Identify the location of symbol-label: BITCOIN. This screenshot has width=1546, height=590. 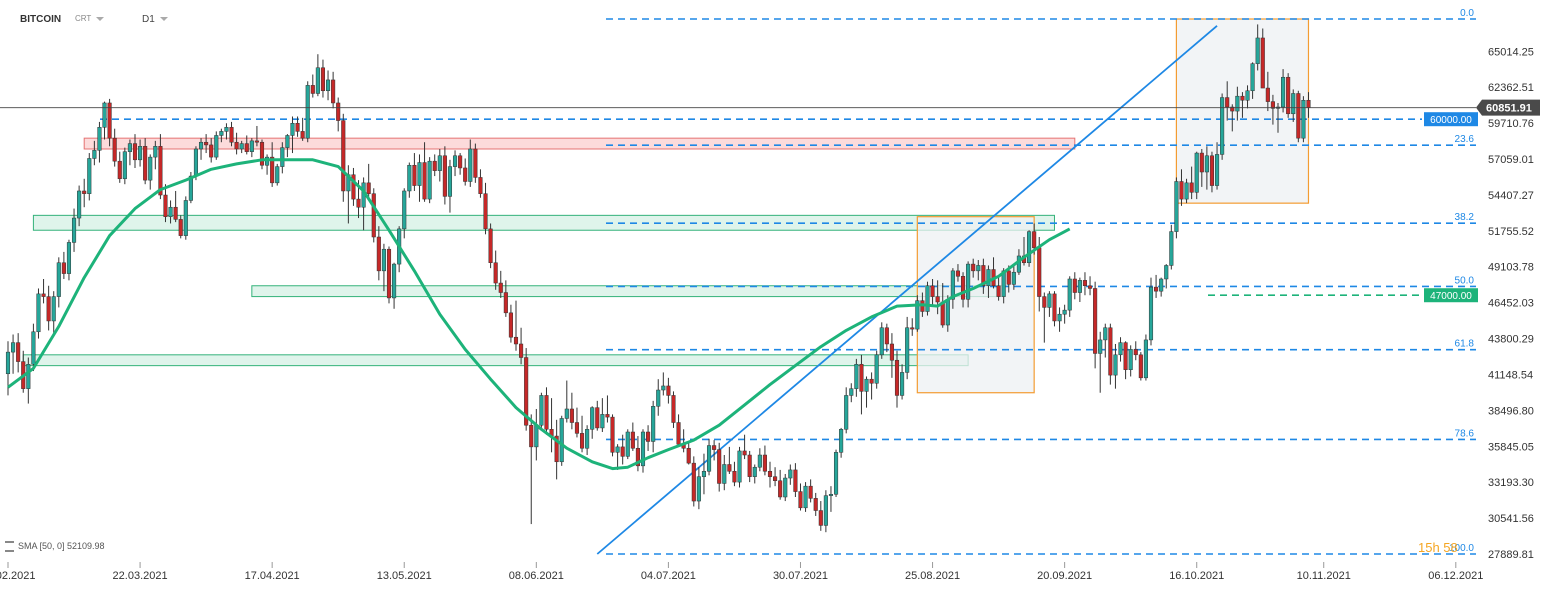
(41, 19).